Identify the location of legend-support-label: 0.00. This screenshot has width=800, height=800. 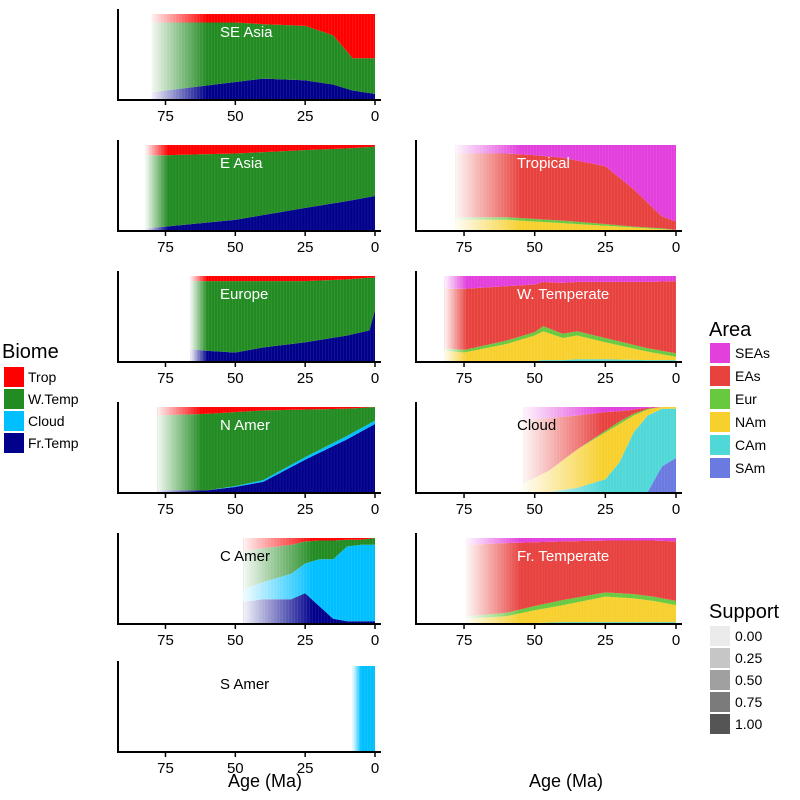
(748, 636).